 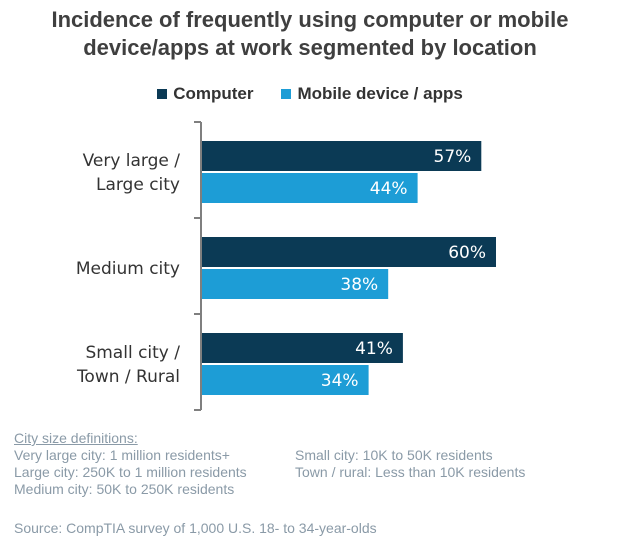 I want to click on legend-item-mobile: Mobile device / apps, so click(x=372, y=94).